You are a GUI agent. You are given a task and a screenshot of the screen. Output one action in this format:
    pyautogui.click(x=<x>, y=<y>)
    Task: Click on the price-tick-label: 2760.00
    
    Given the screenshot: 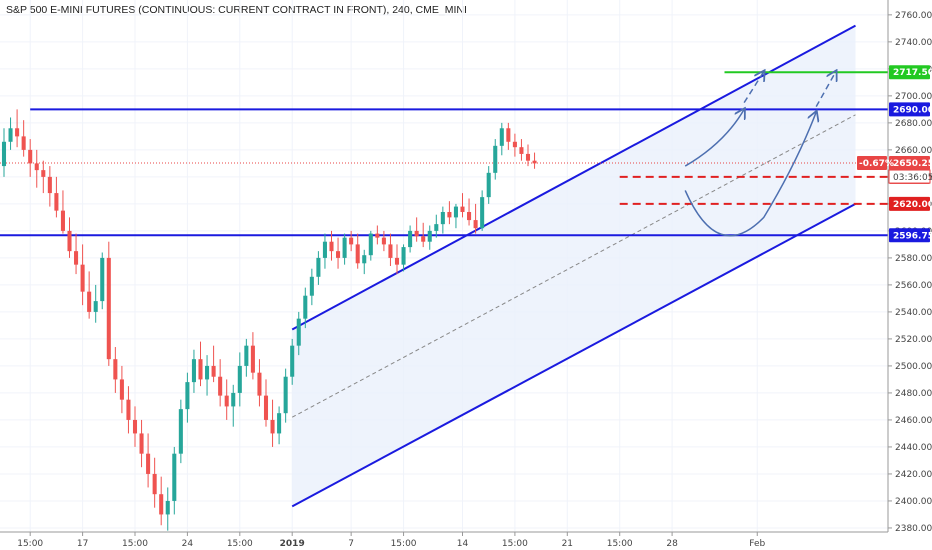 What is the action you would take?
    pyautogui.click(x=913, y=16)
    